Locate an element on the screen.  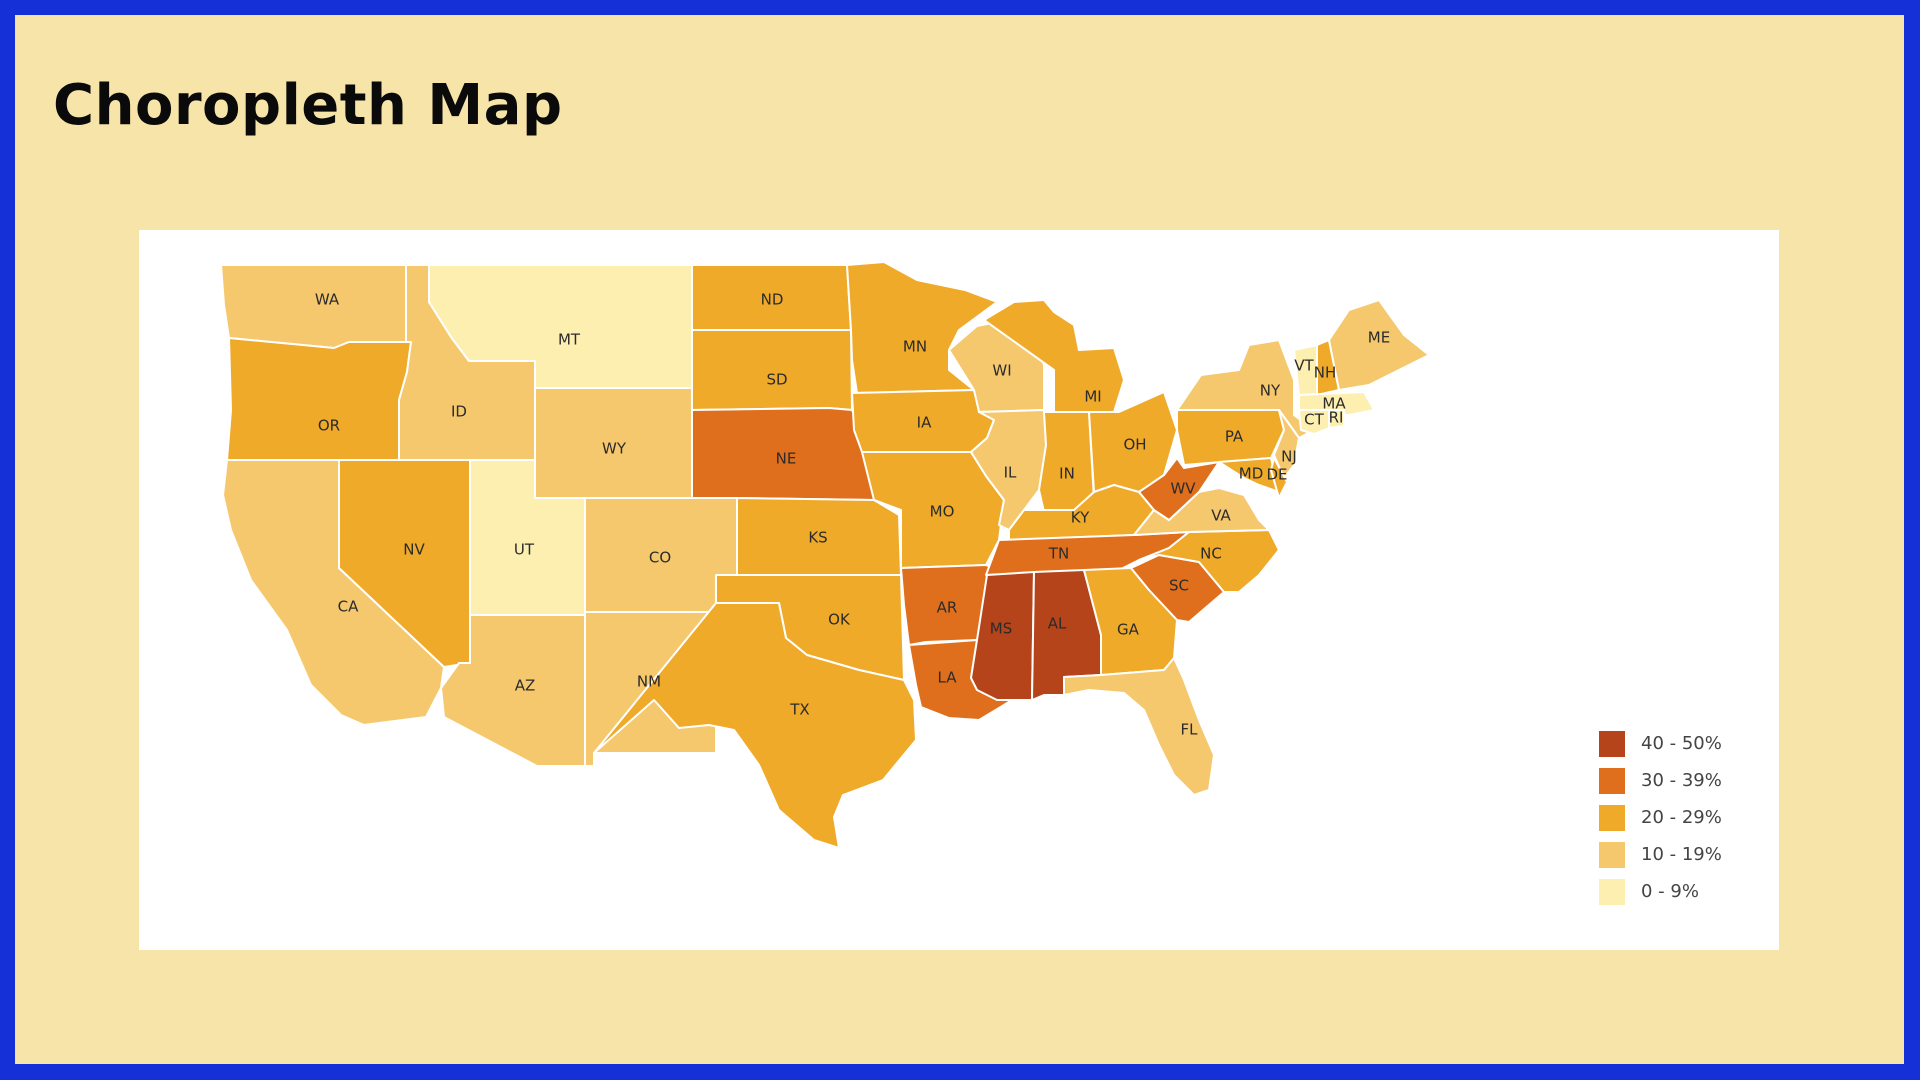
state-ct is located at coordinates (1314, 422).